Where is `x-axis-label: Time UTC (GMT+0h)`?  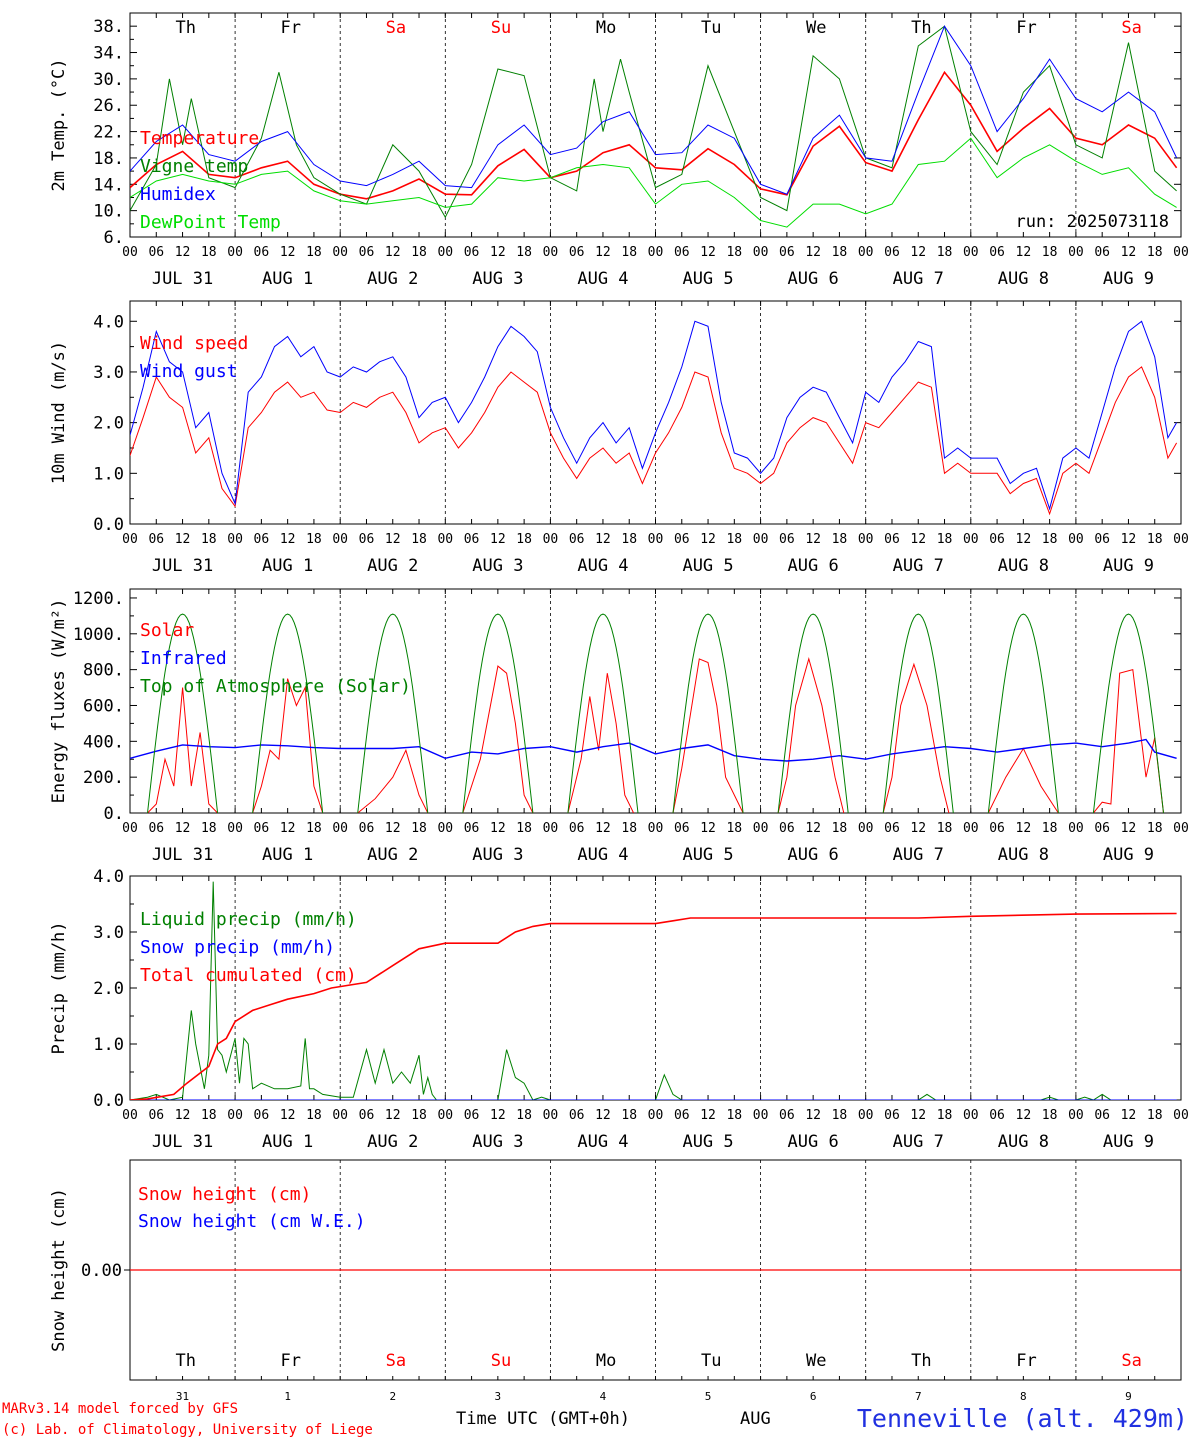
x-axis-label: Time UTC (GMT+0h) is located at coordinates (543, 1419).